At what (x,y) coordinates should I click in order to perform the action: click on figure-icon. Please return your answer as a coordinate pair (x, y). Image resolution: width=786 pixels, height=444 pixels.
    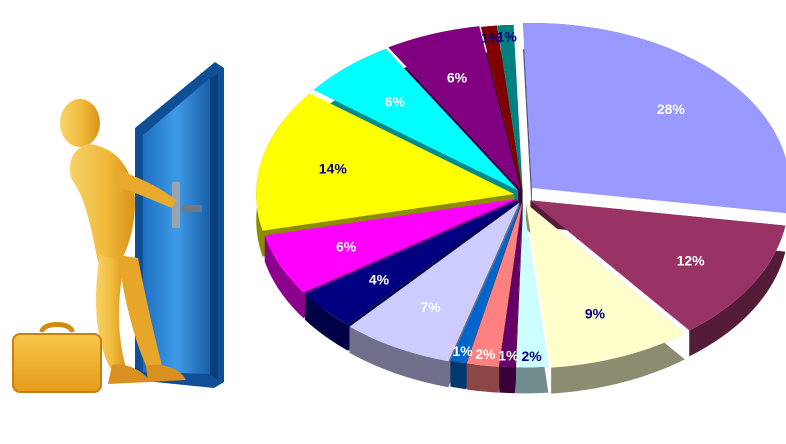
    Looking at the image, I should click on (123, 241).